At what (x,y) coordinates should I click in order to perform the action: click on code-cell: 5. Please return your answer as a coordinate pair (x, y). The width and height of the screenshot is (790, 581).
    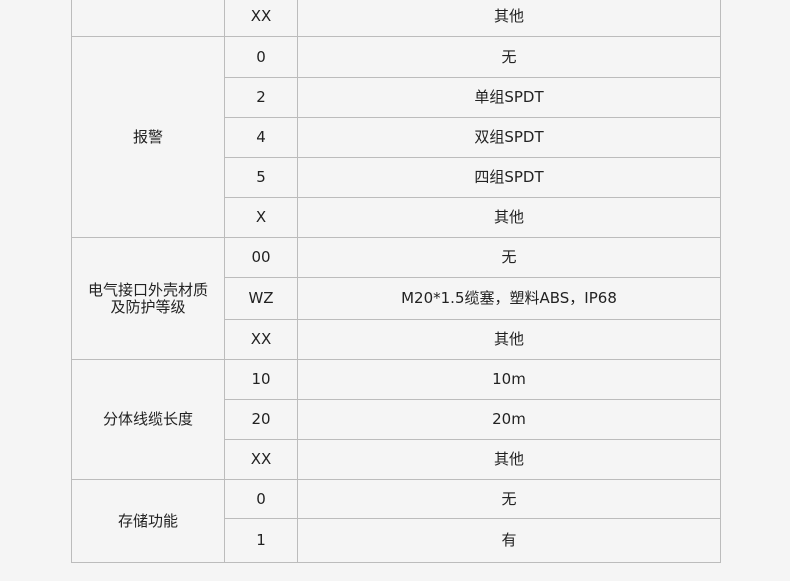
    Looking at the image, I should click on (261, 177).